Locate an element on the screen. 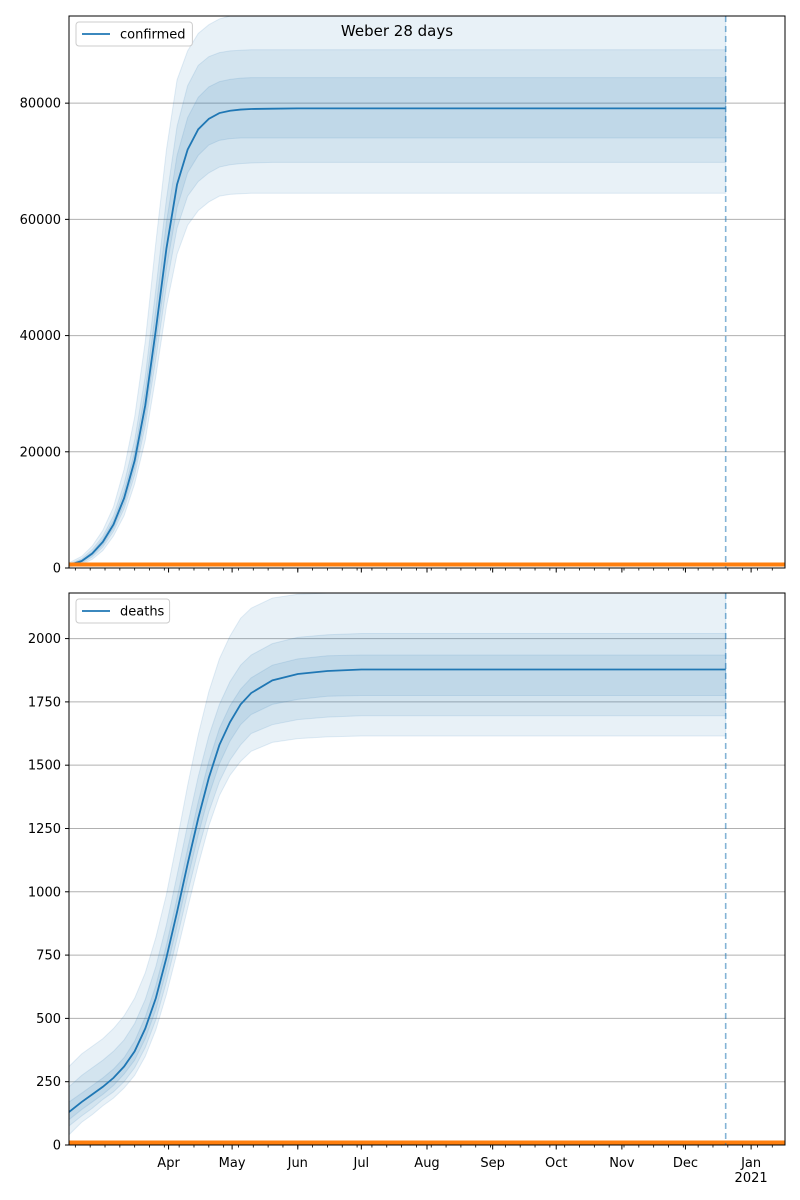  x-tick-label: Jul is located at coordinates (360, 1163).